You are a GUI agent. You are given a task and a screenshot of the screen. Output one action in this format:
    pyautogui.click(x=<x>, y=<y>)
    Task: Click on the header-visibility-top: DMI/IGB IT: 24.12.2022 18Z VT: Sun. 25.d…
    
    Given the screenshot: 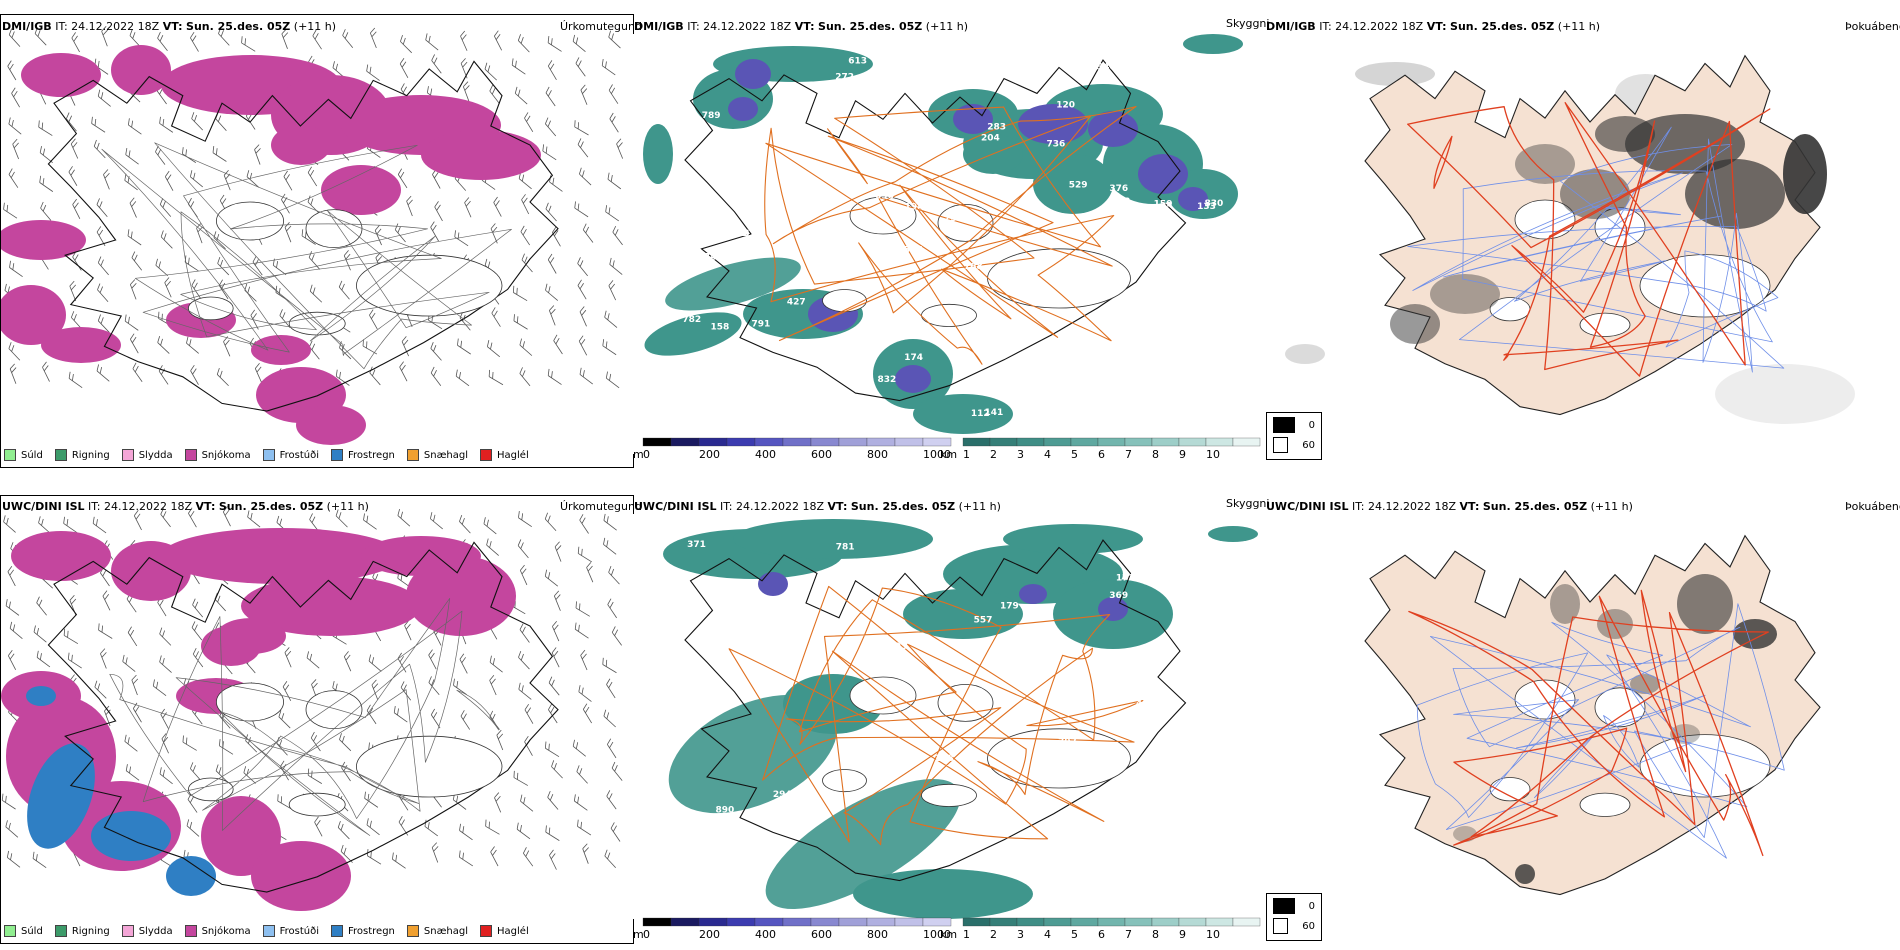 What is the action you would take?
    pyautogui.click(x=801, y=26)
    